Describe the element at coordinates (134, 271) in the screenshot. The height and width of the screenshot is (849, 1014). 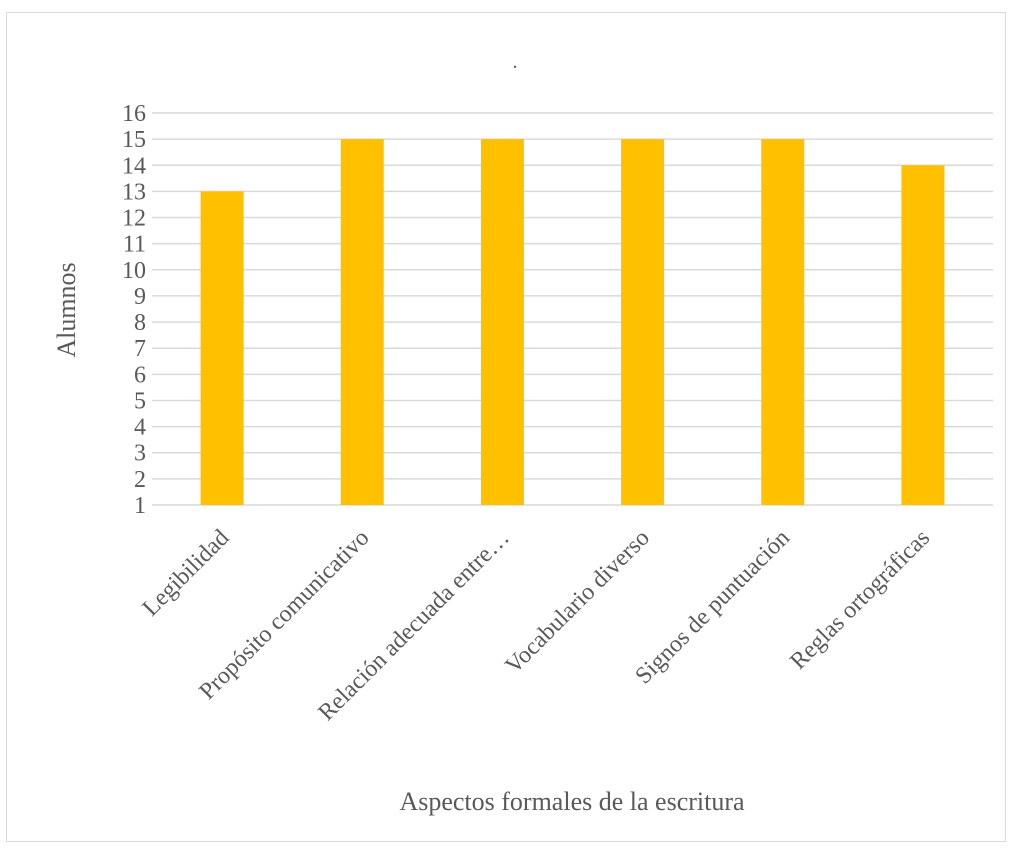
I see `y-tick-label: 10` at that location.